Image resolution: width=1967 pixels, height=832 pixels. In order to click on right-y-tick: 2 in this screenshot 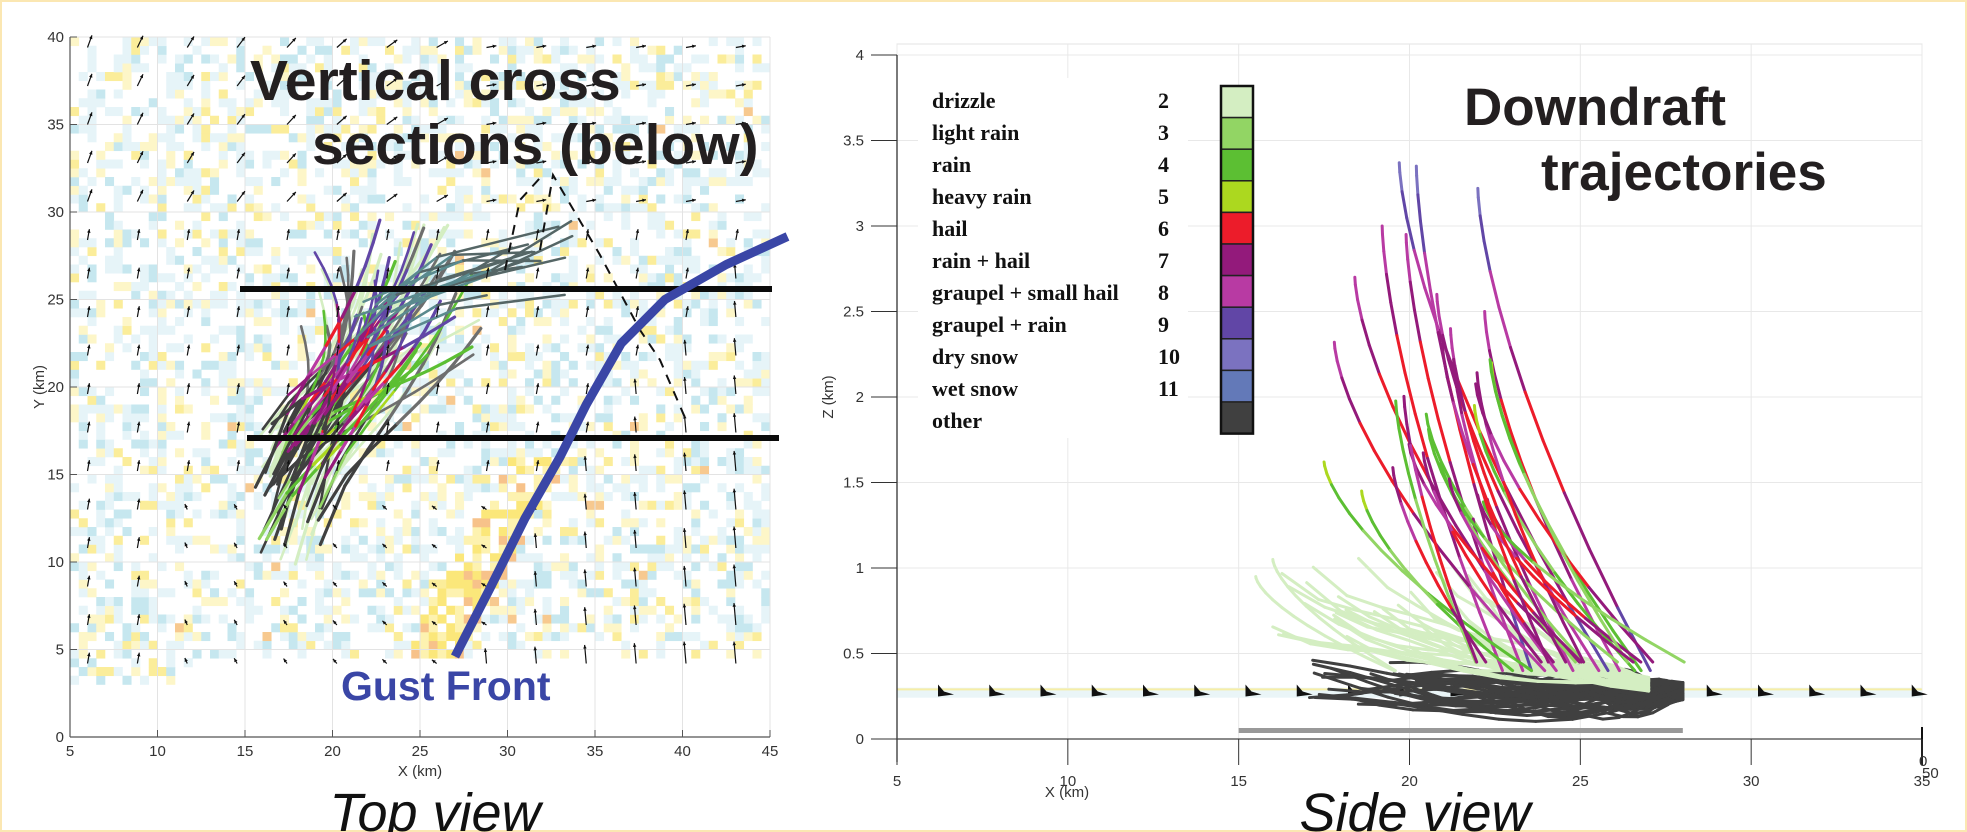, I will do `click(860, 397)`.